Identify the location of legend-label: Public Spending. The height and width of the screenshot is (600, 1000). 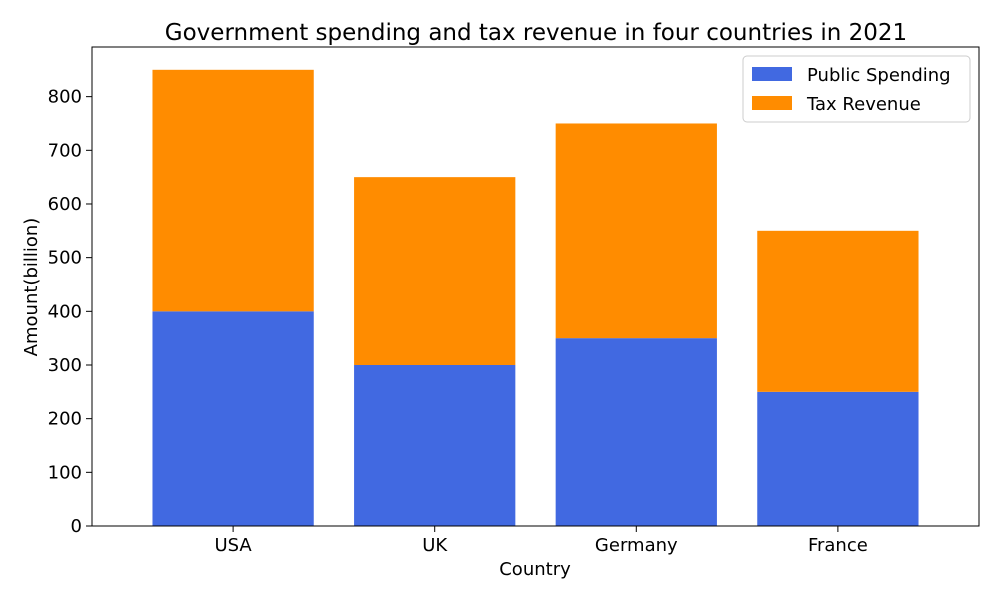
(879, 75).